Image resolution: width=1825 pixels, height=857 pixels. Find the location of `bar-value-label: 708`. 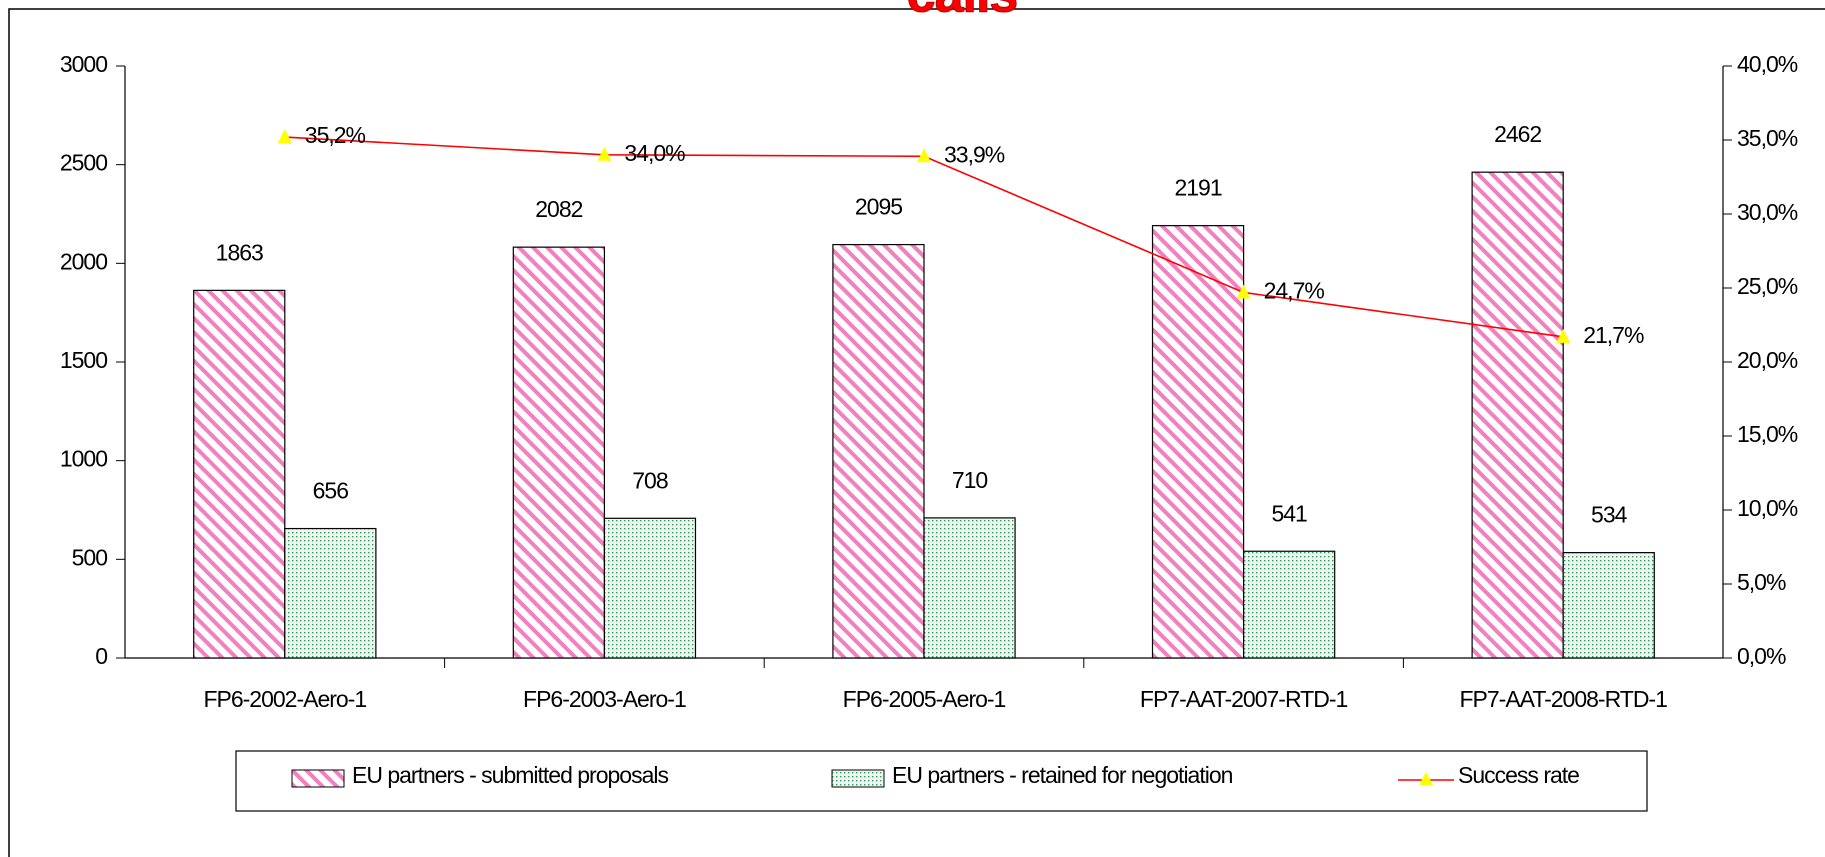

bar-value-label: 708 is located at coordinates (650, 480).